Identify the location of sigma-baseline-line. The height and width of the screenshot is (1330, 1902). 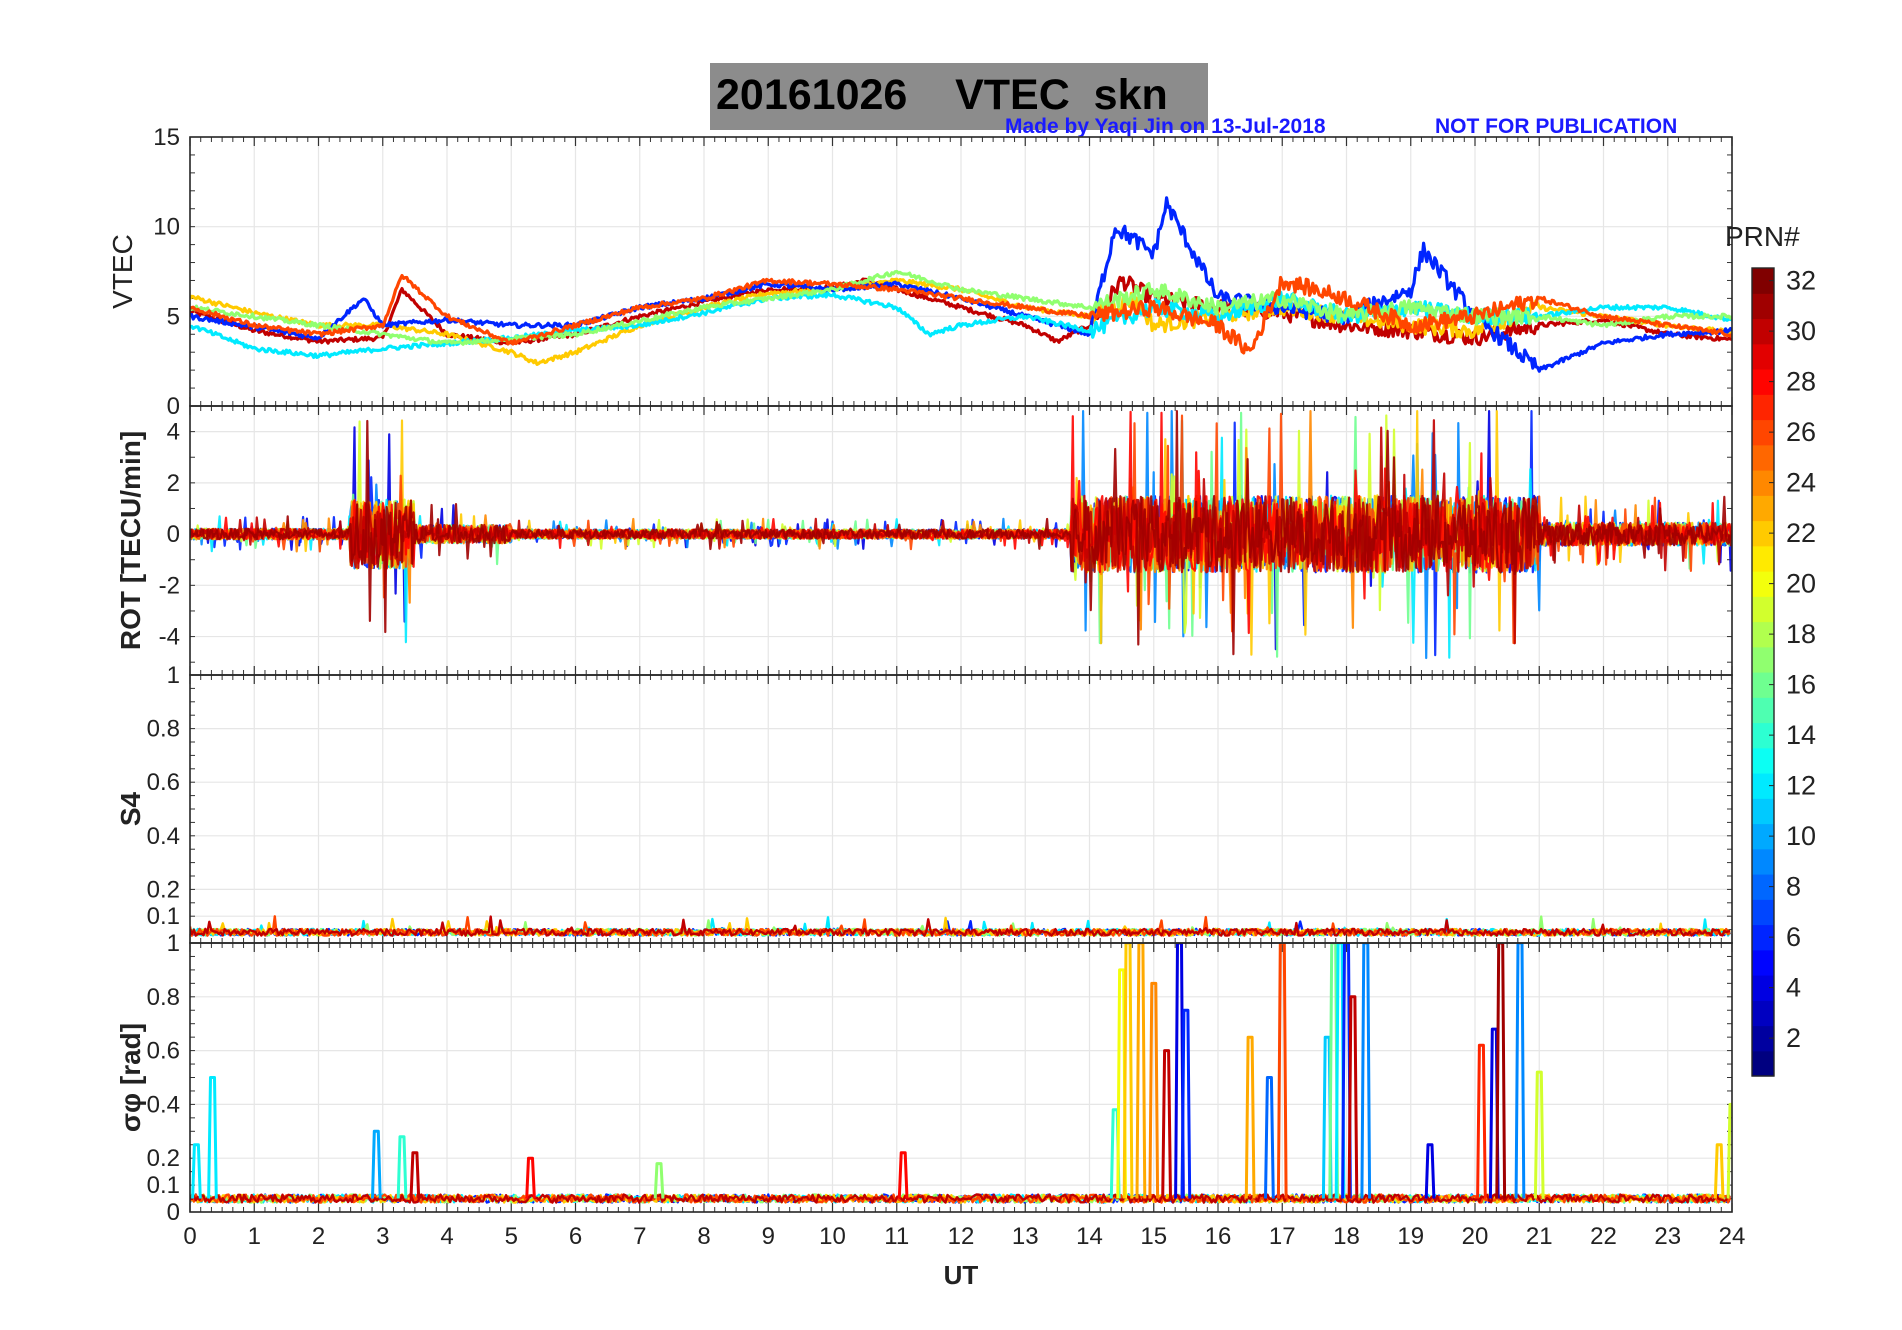
(961, 1198).